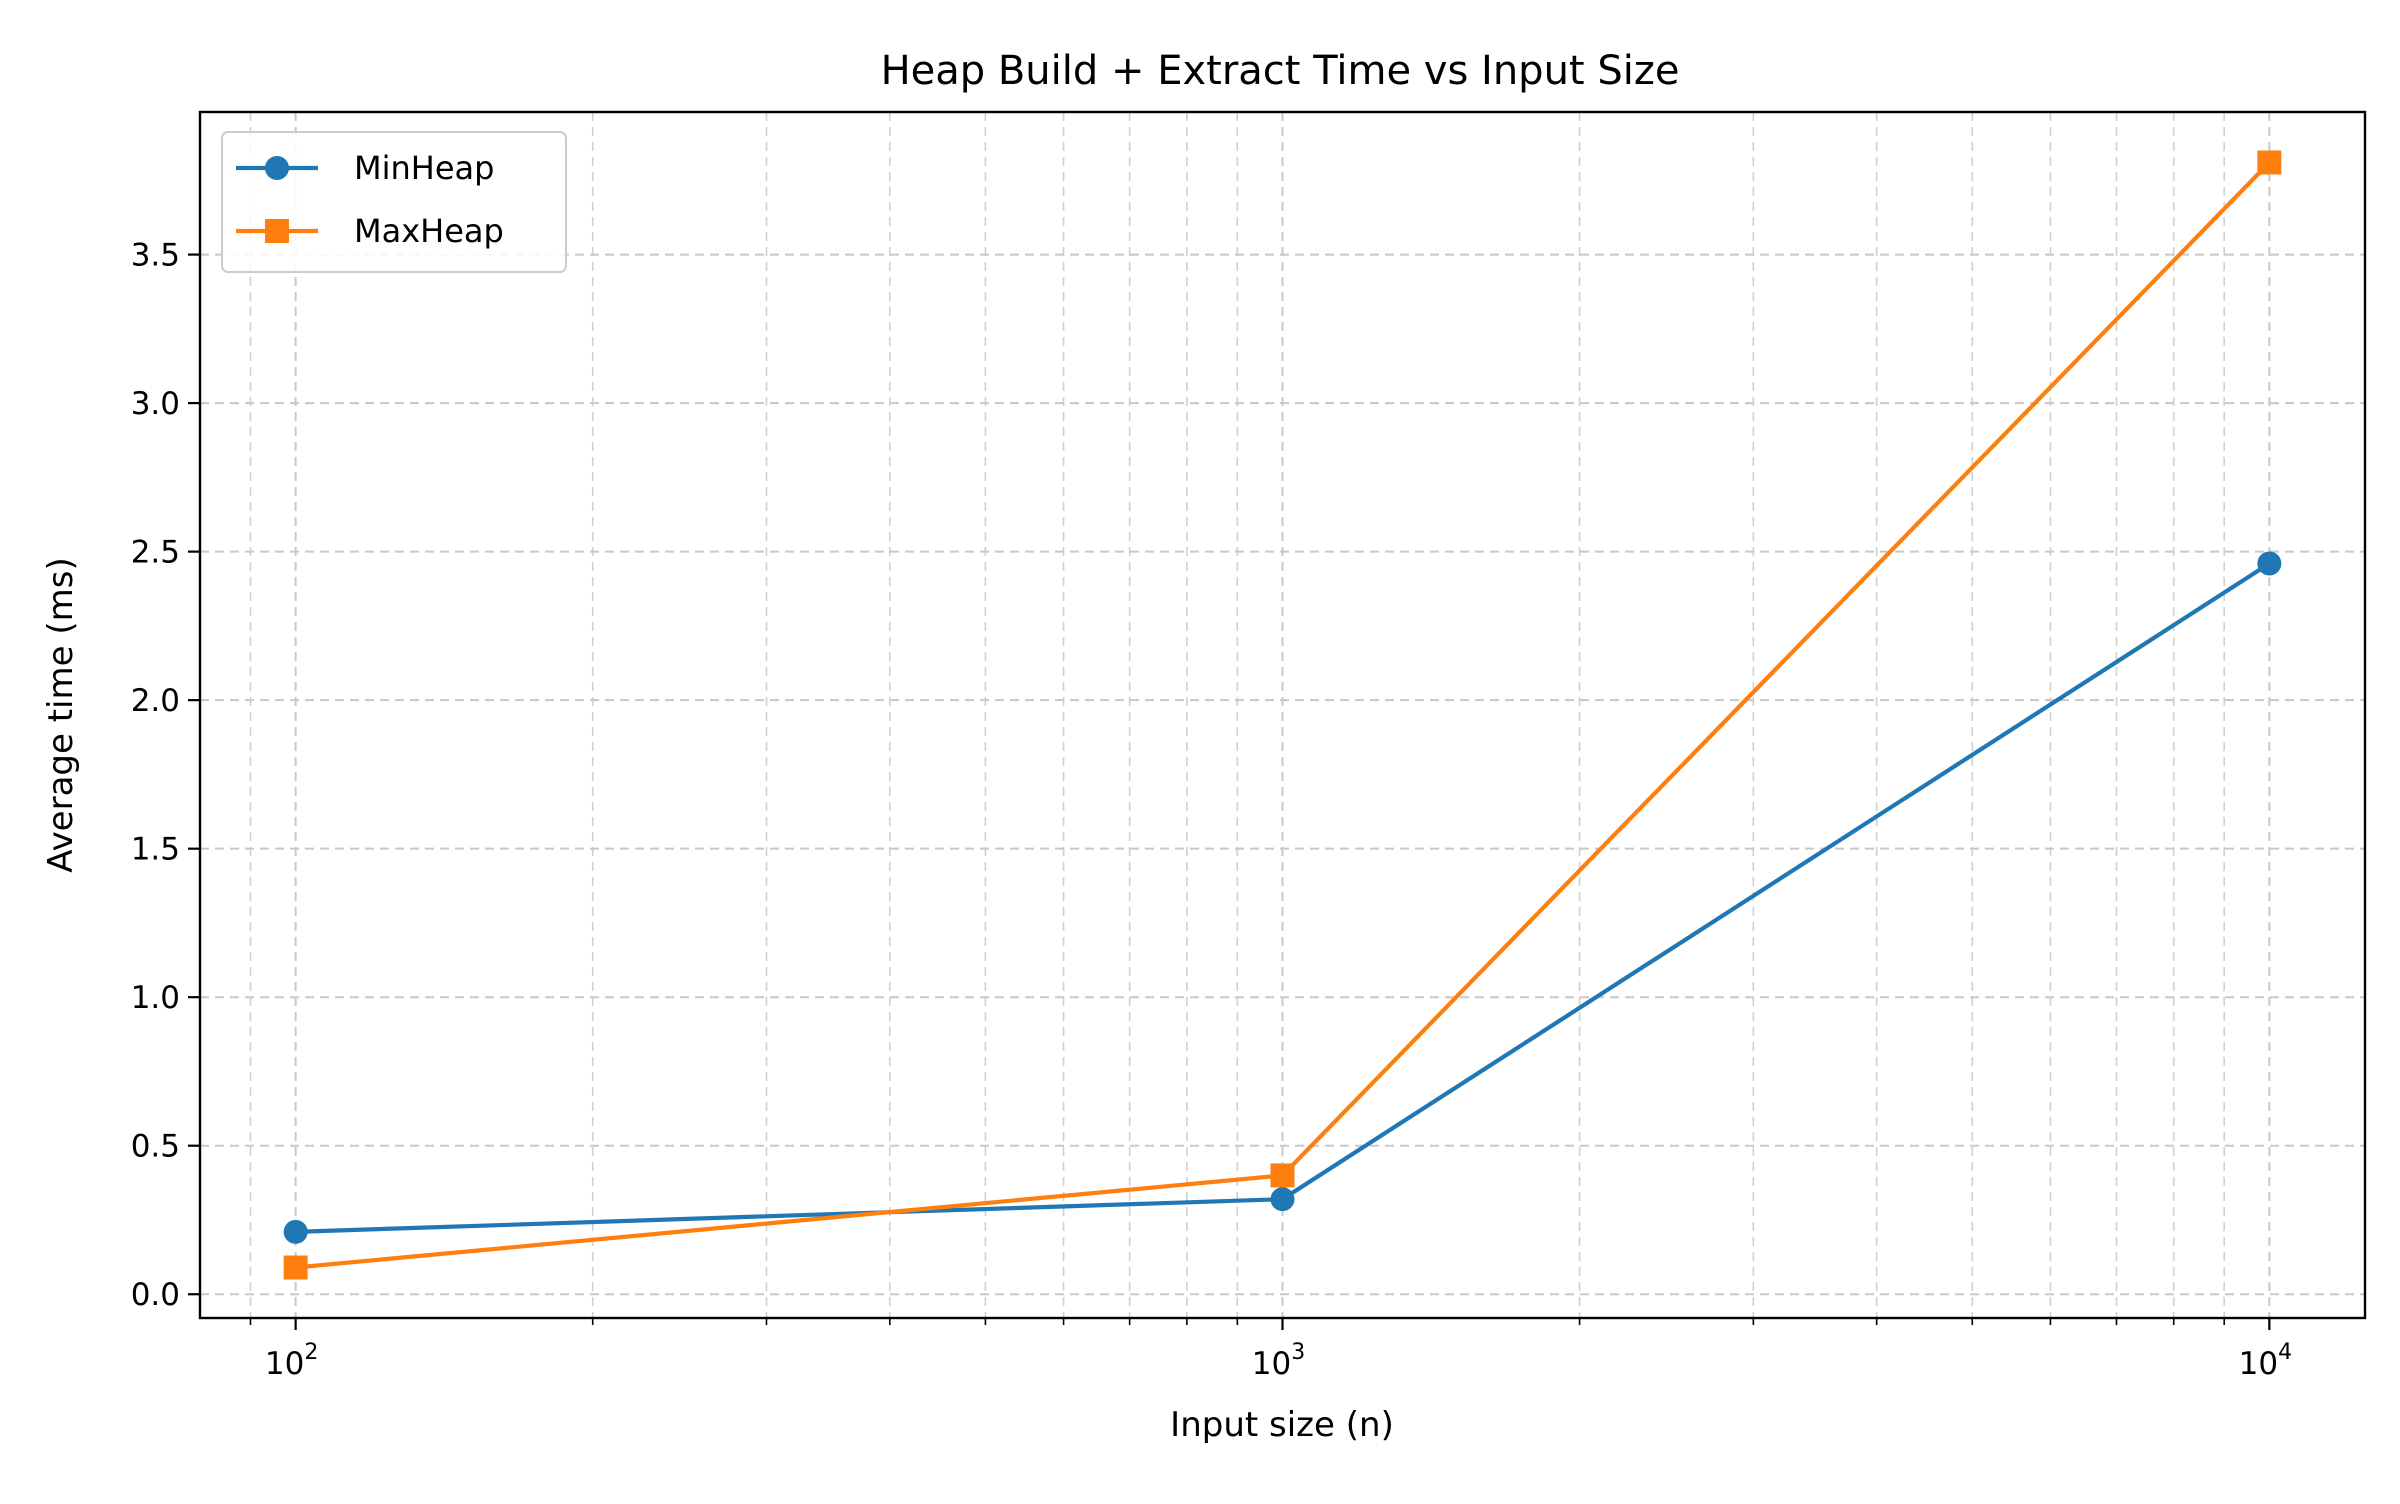 The image size is (2400, 1504). What do you see at coordinates (61, 714) in the screenshot?
I see `y-axis-label: Average time (ms)` at bounding box center [61, 714].